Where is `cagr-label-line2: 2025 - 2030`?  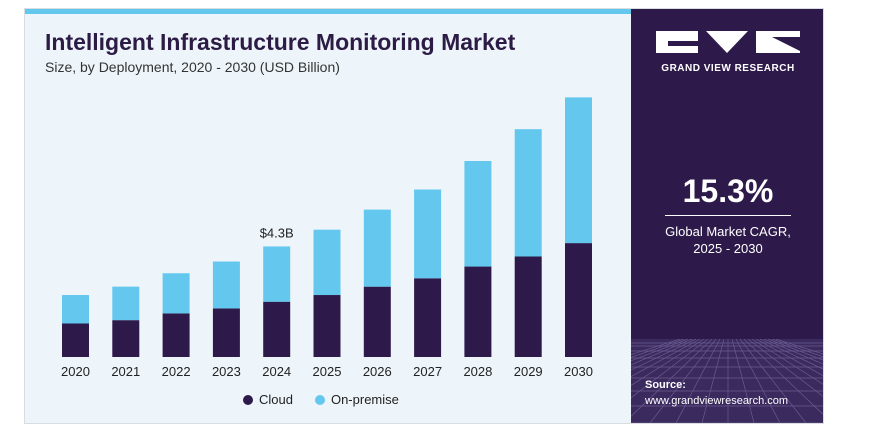
cagr-label-line2: 2025 - 2030 is located at coordinates (728, 248).